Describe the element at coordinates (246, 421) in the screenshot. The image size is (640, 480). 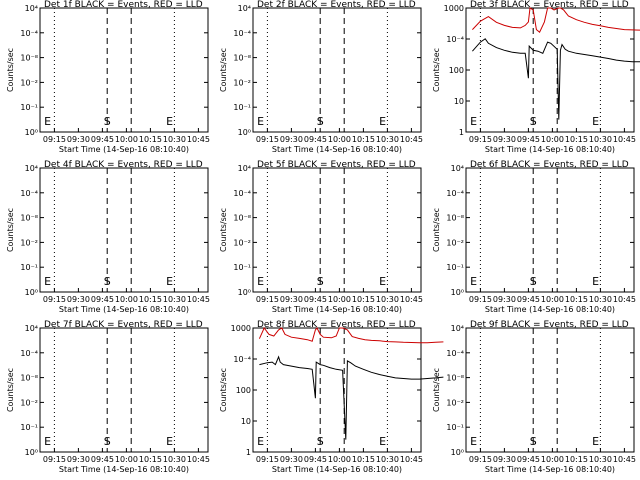
I see `y-tick-label: 10` at that location.